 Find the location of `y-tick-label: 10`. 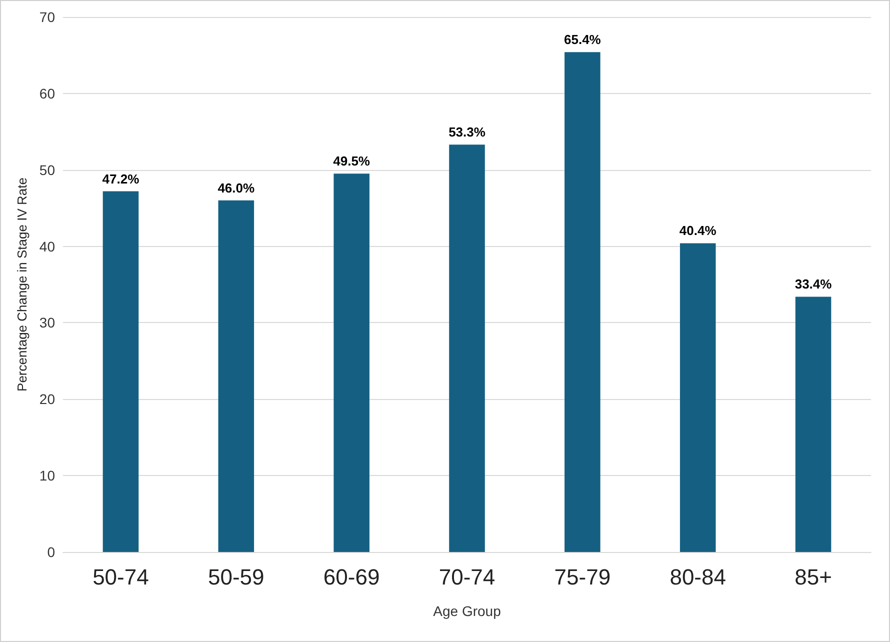

y-tick-label: 10 is located at coordinates (47, 476).